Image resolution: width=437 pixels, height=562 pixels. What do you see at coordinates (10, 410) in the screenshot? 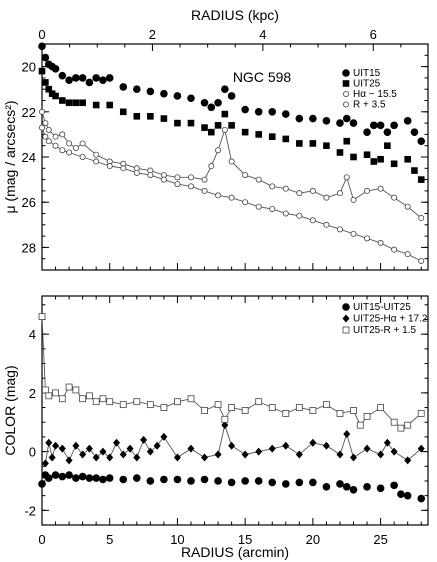
I see `y-axis-label: COLOR (mag)` at bounding box center [10, 410].